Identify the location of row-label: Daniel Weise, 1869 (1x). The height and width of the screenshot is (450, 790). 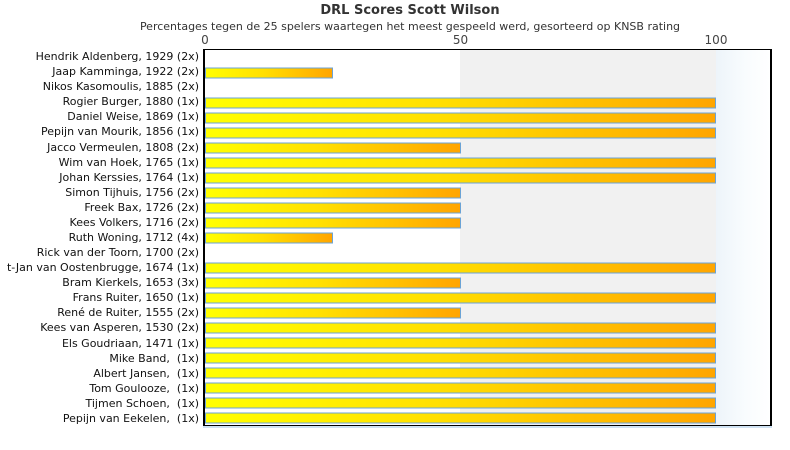
(133, 117).